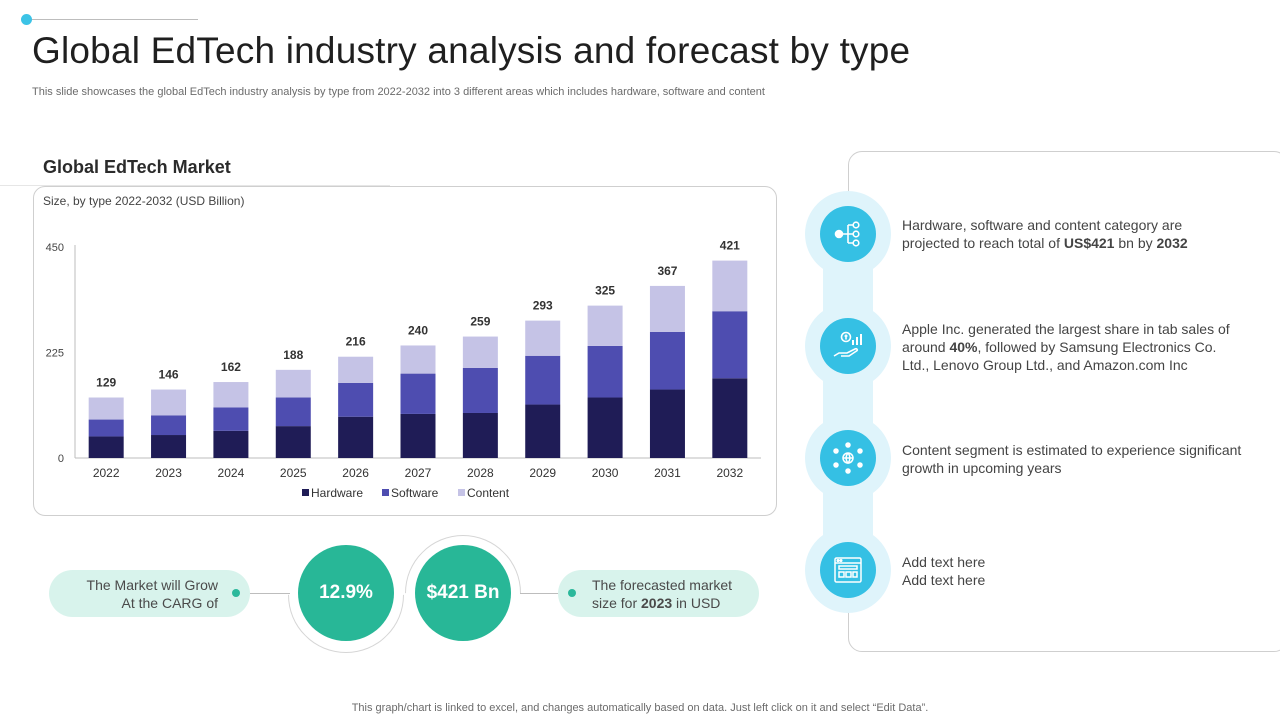  Describe the element at coordinates (195, 185) in the screenshot. I see `chart-heading-divider` at that location.